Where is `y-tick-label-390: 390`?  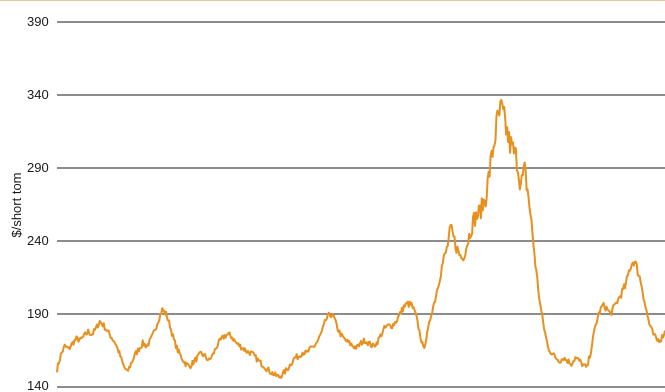 y-tick-label-390: 390 is located at coordinates (38, 21).